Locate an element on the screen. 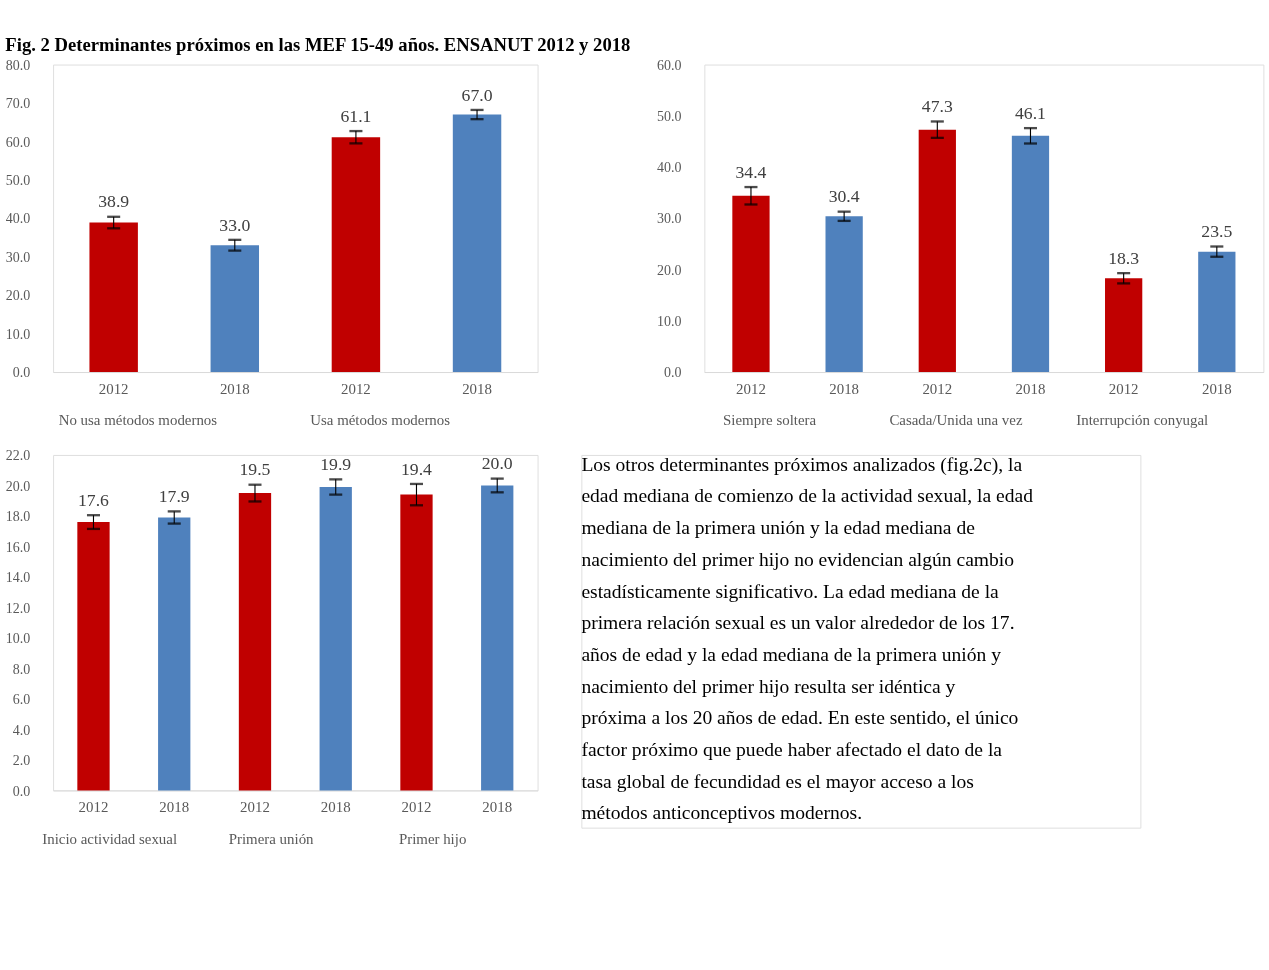 Image resolution: width=1269 pixels, height=970 pixels. data-label: 34.4 is located at coordinates (751, 171).